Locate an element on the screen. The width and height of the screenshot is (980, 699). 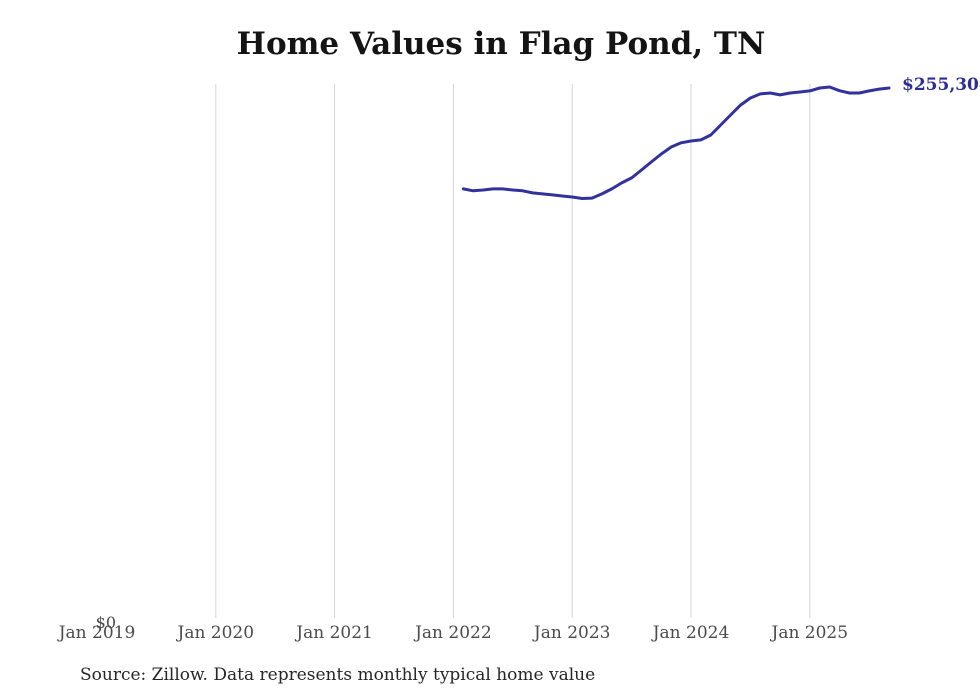
latest-value-label: $255,308 is located at coordinates (941, 85).